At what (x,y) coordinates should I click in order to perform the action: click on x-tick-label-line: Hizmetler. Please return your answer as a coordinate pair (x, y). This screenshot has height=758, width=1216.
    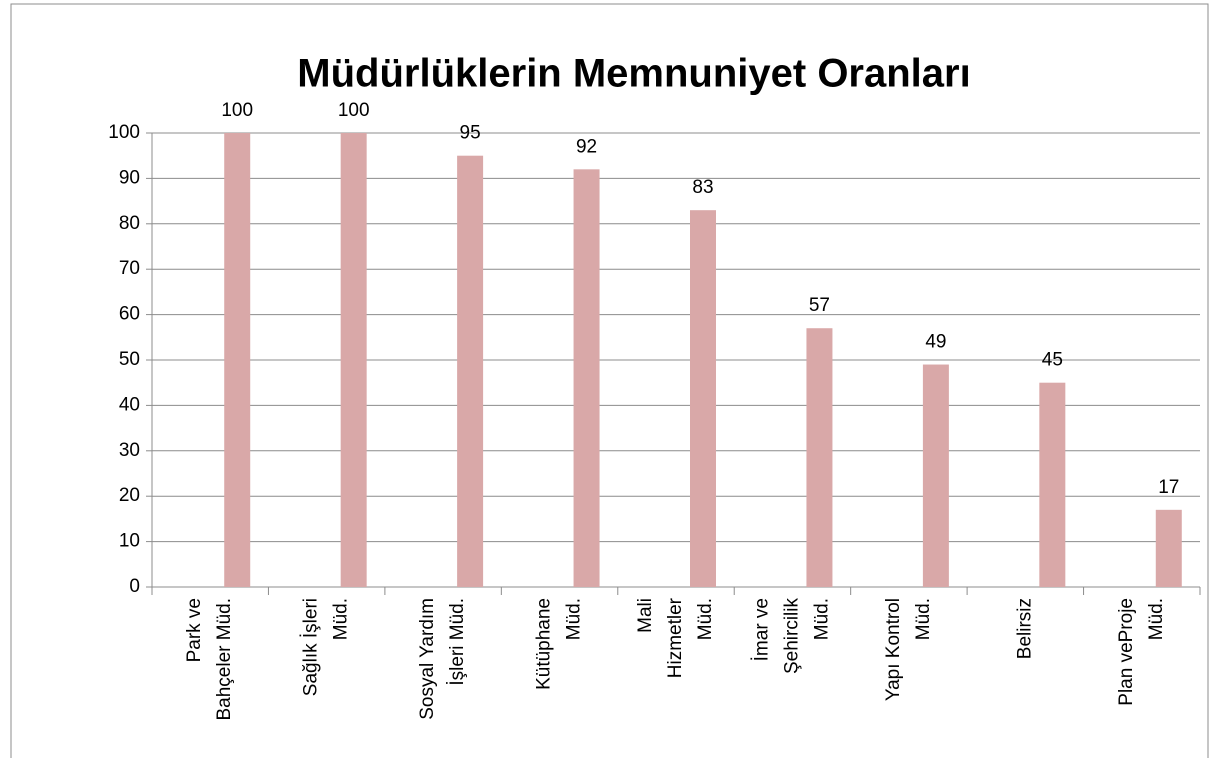
    Looking at the image, I should click on (675, 637).